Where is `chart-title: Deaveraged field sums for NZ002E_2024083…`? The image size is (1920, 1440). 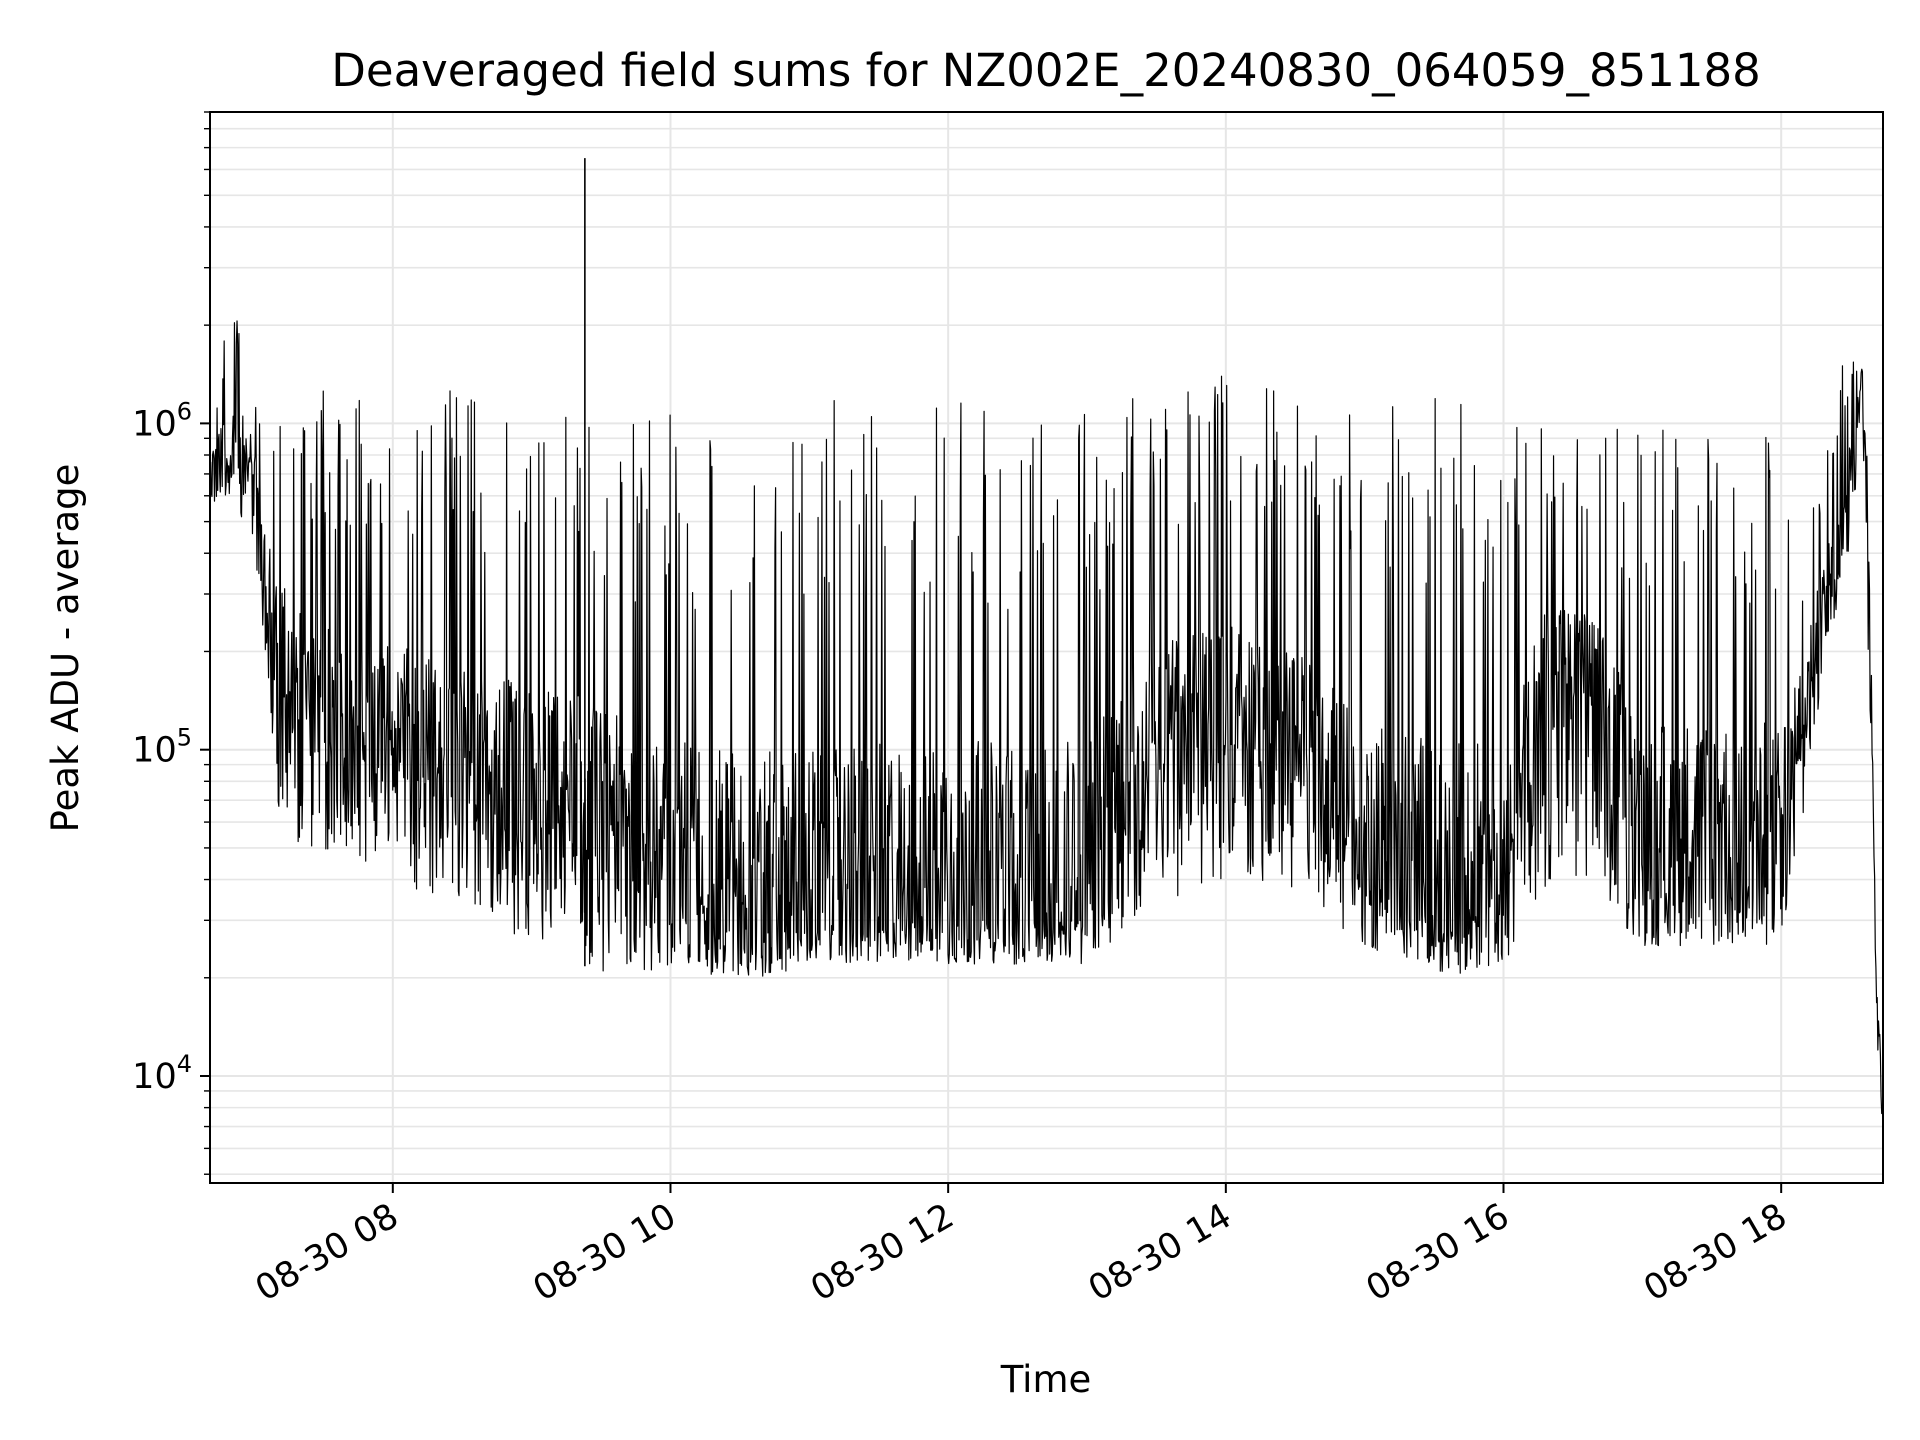 chart-title: Deaveraged field sums for NZ002E_2024083… is located at coordinates (1045, 70).